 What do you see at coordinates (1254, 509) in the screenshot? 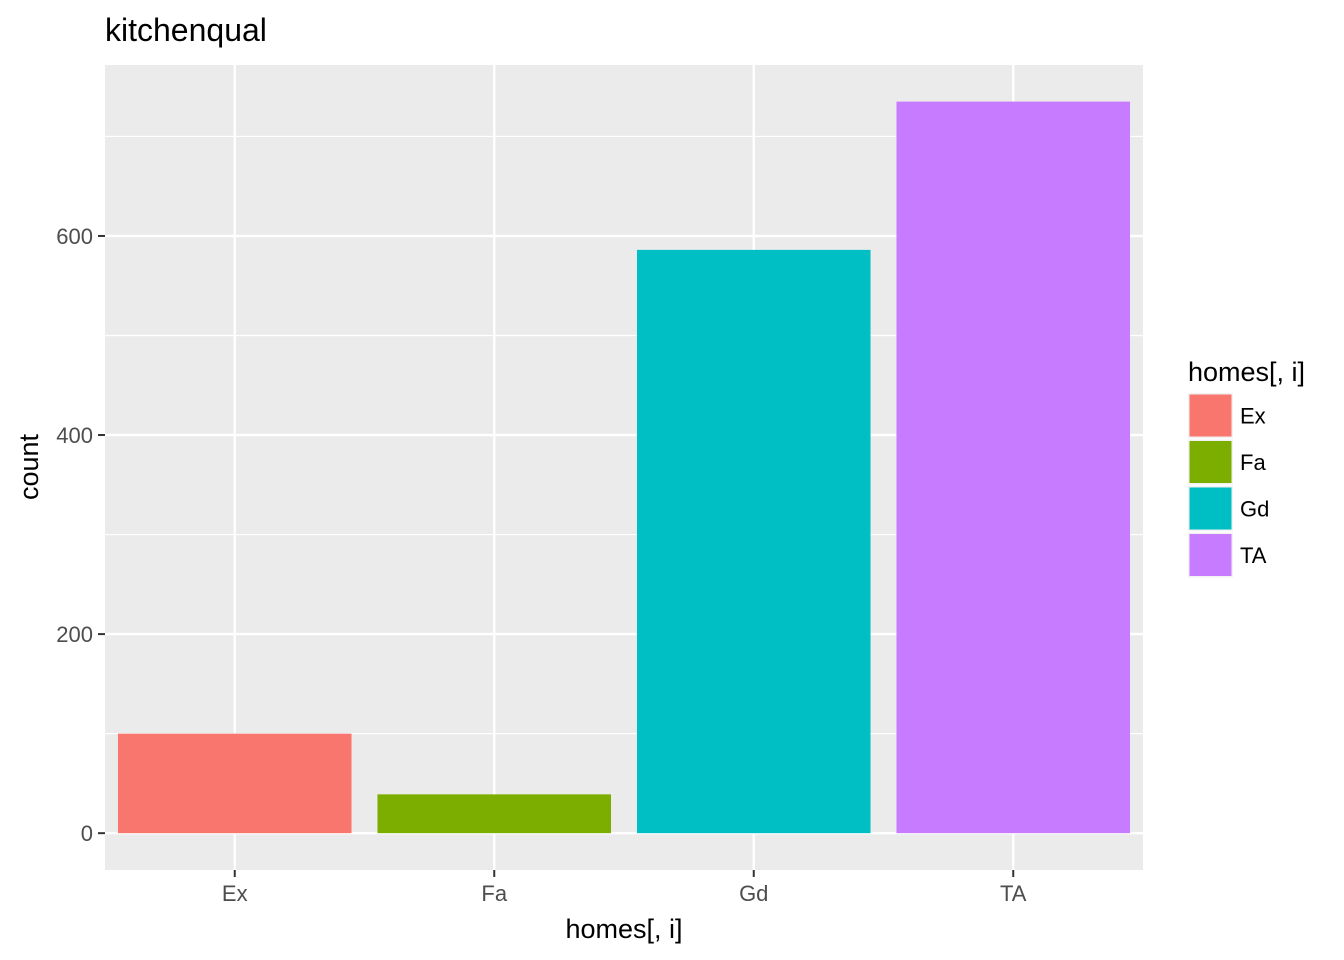
I see `legend-label: Gd` at bounding box center [1254, 509].